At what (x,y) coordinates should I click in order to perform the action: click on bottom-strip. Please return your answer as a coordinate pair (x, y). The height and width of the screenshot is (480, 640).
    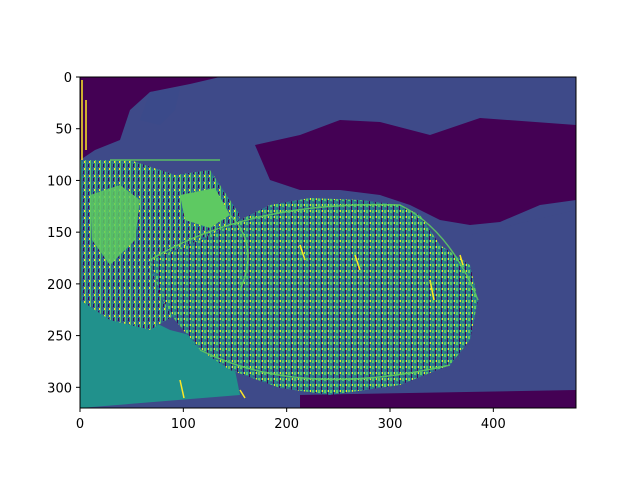
    Looking at the image, I should click on (438, 399).